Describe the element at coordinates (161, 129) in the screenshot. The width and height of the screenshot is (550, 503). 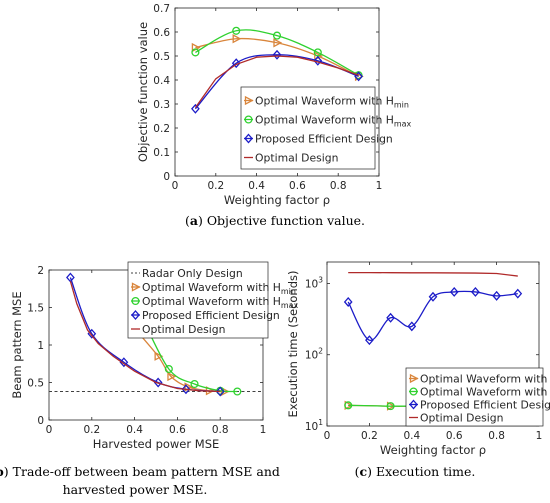
I see `y-tick-label: 0.2` at that location.